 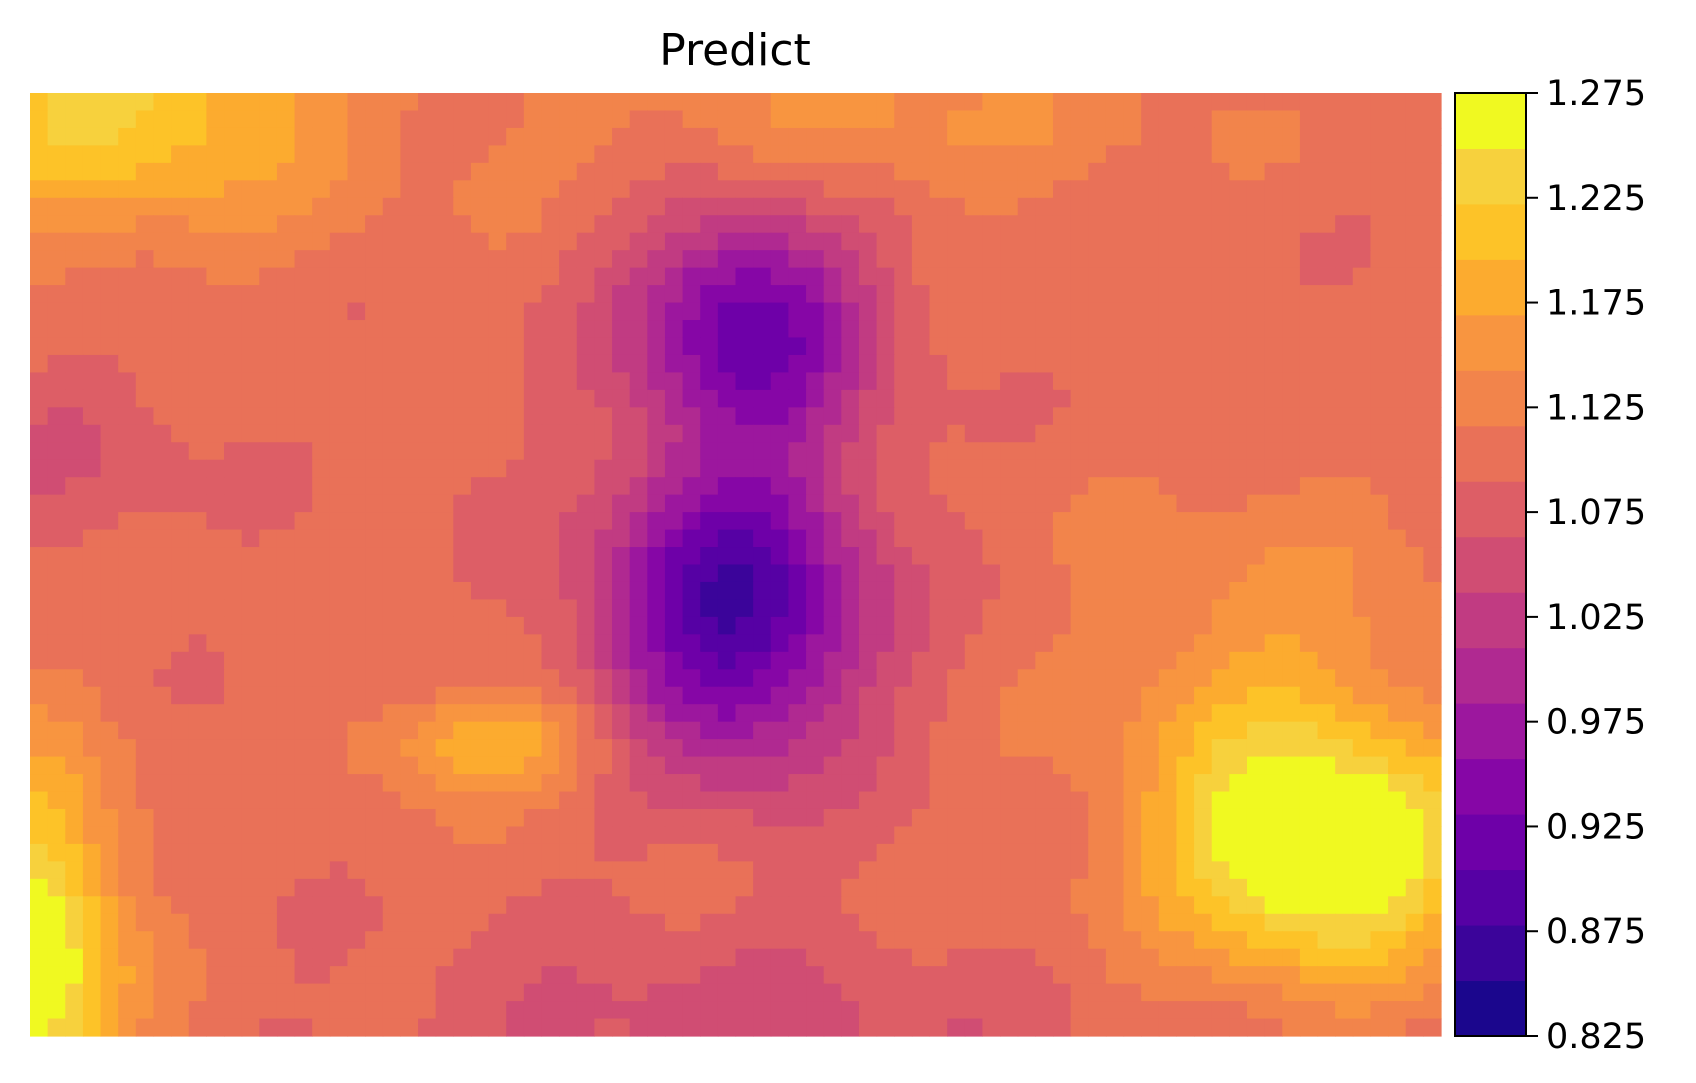 I want to click on colorbar-tick-label: 1.125, so click(x=1596, y=408).